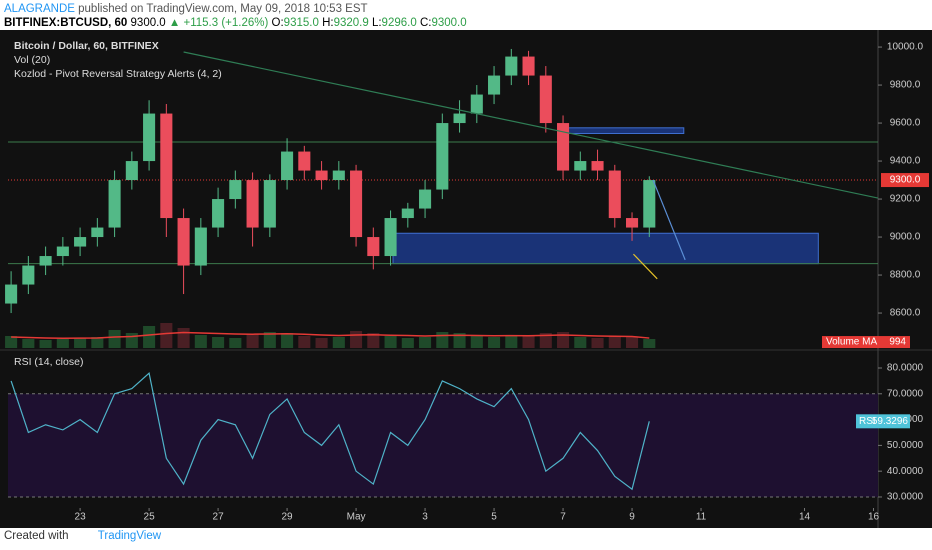  I want to click on y-tick-label: 80.0000, so click(905, 368).